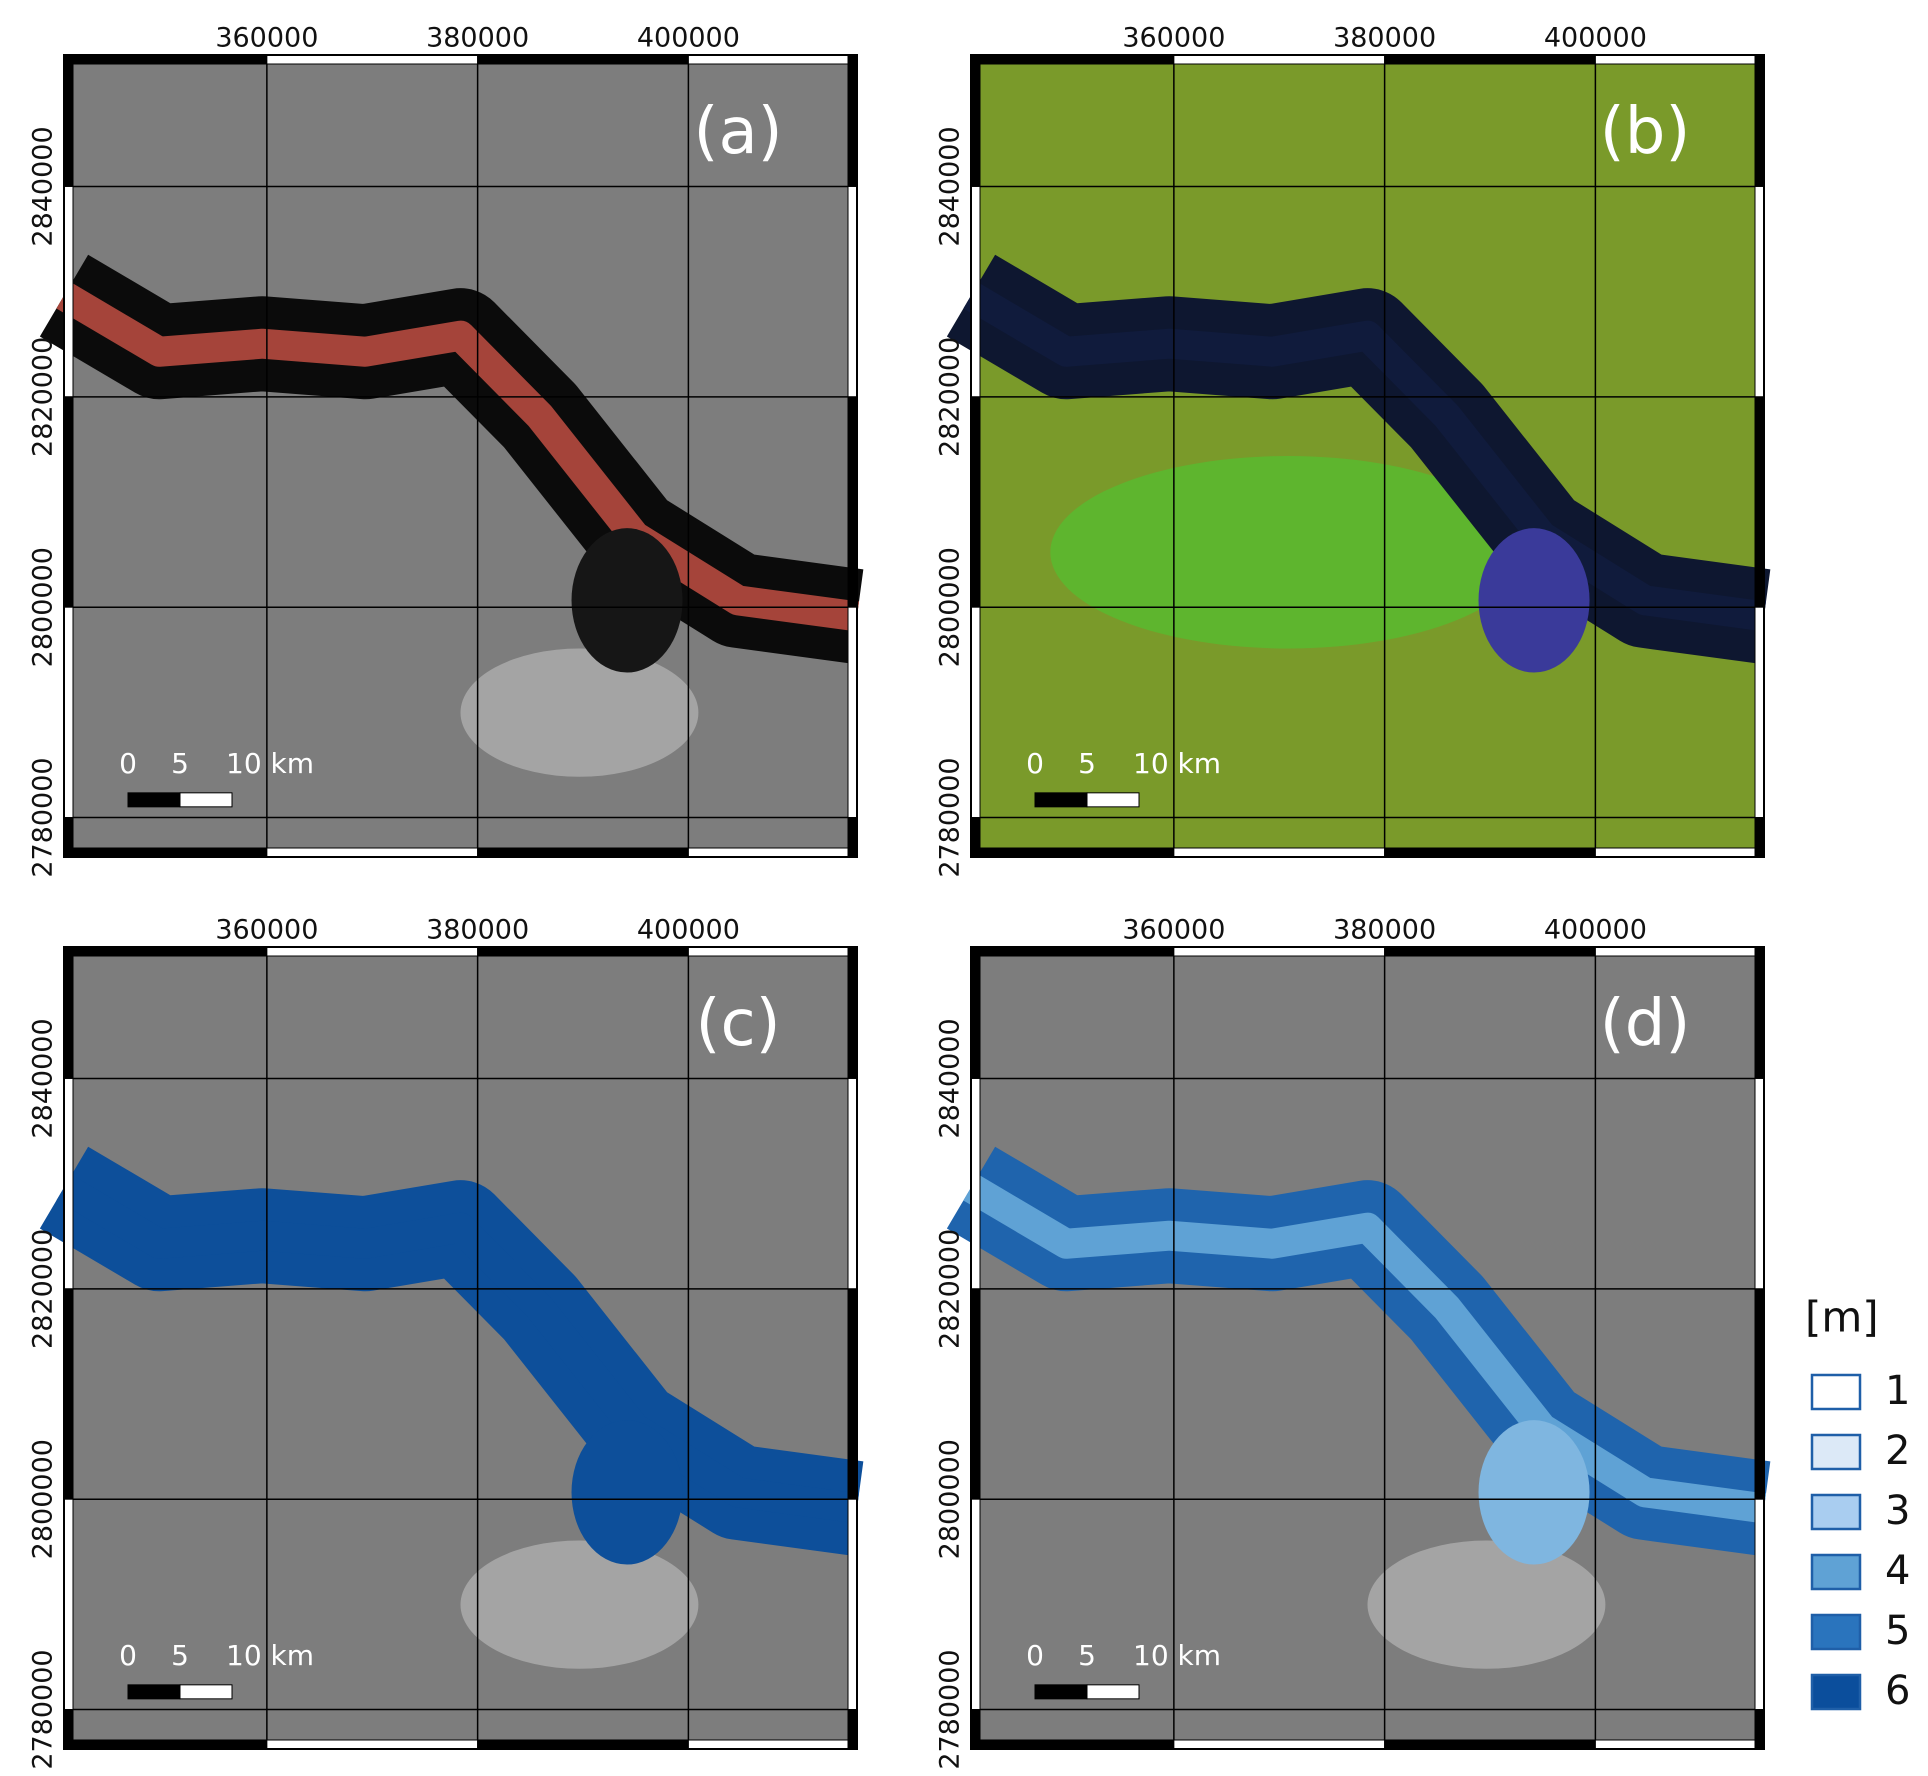 Image resolution: width=1928 pixels, height=1776 pixels. Describe the element at coordinates (1897, 1631) in the screenshot. I see `legend-label: 5` at that location.